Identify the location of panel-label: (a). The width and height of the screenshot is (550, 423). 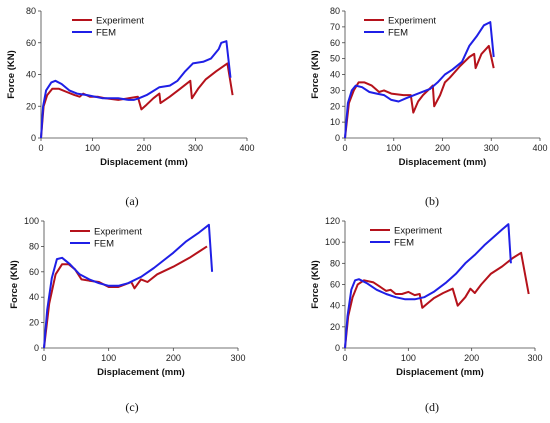
(131, 201).